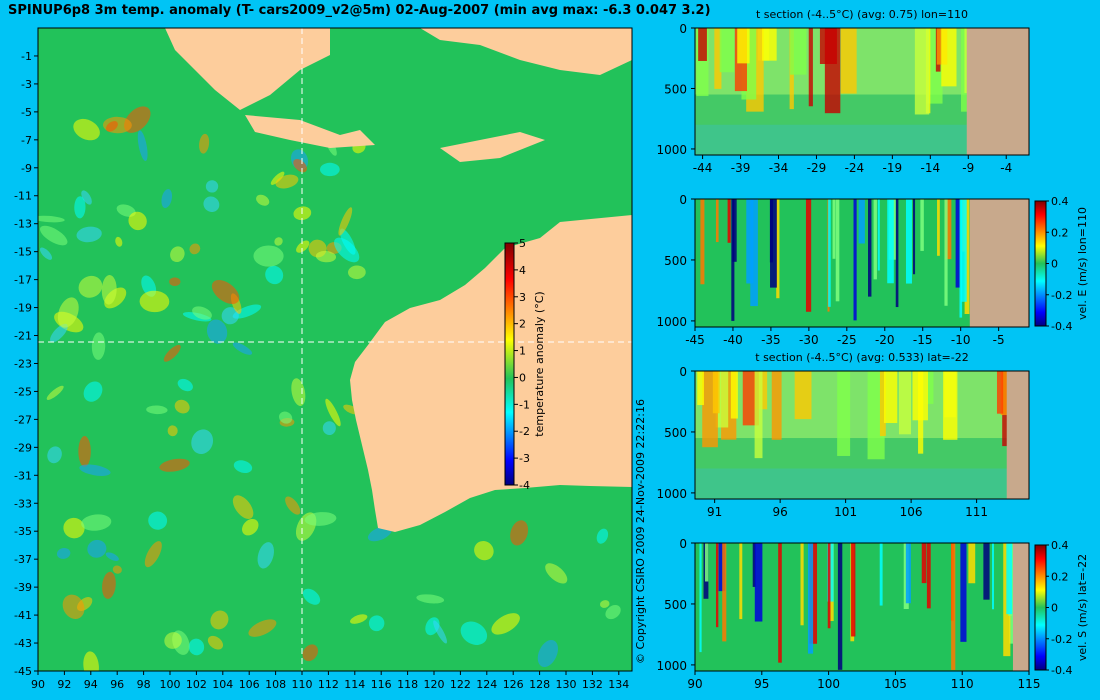 Image resolution: width=1100 pixels, height=700 pixels. I want to click on section-x-tick-label: -40, so click(733, 340).